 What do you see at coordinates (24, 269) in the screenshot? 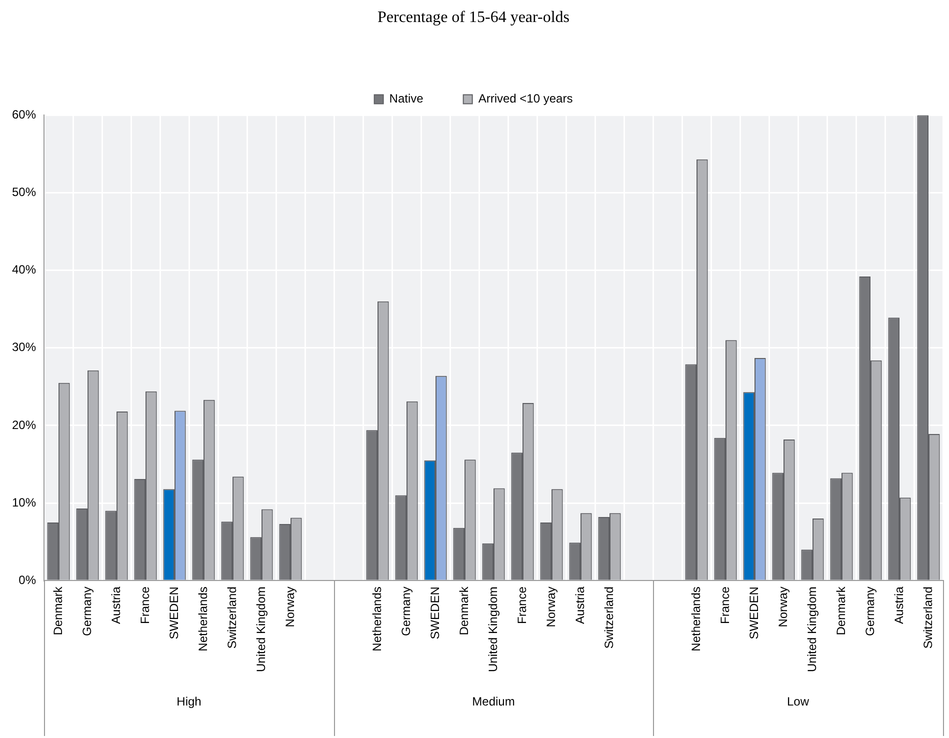
I see `y-tick-label: 40%` at bounding box center [24, 269].